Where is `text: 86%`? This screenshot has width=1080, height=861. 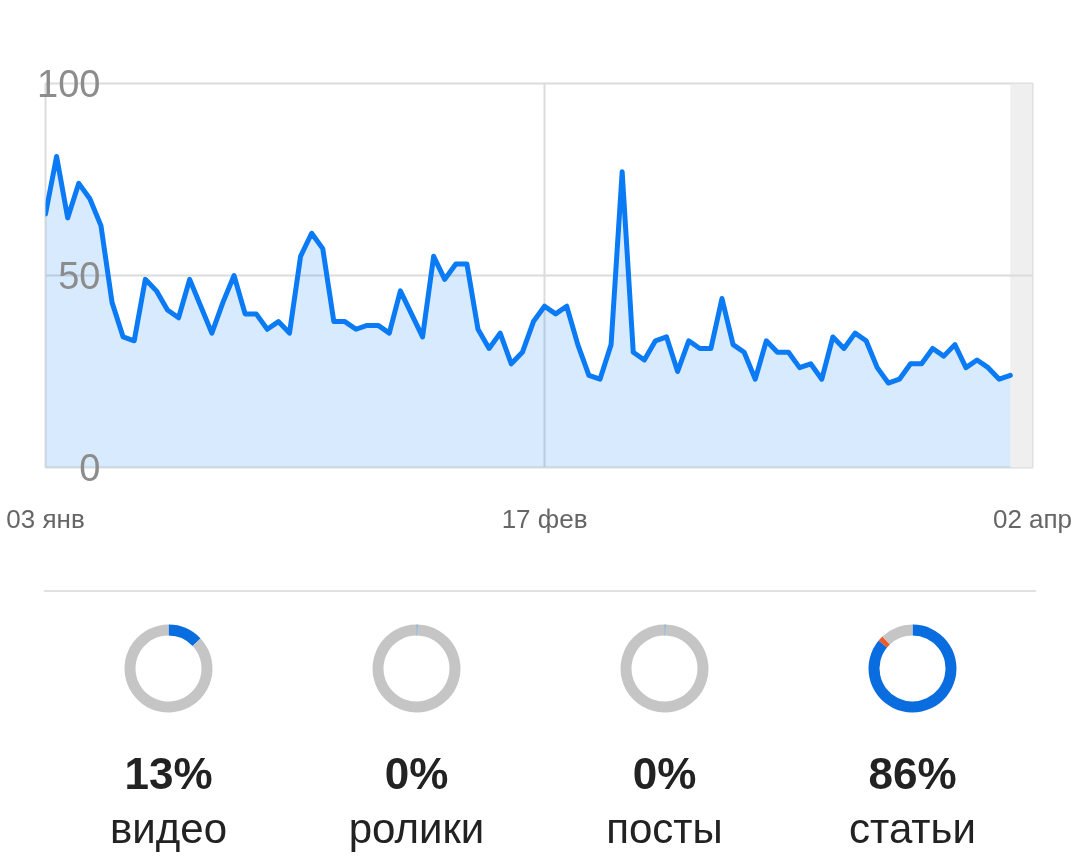
text: 86% is located at coordinates (912, 773).